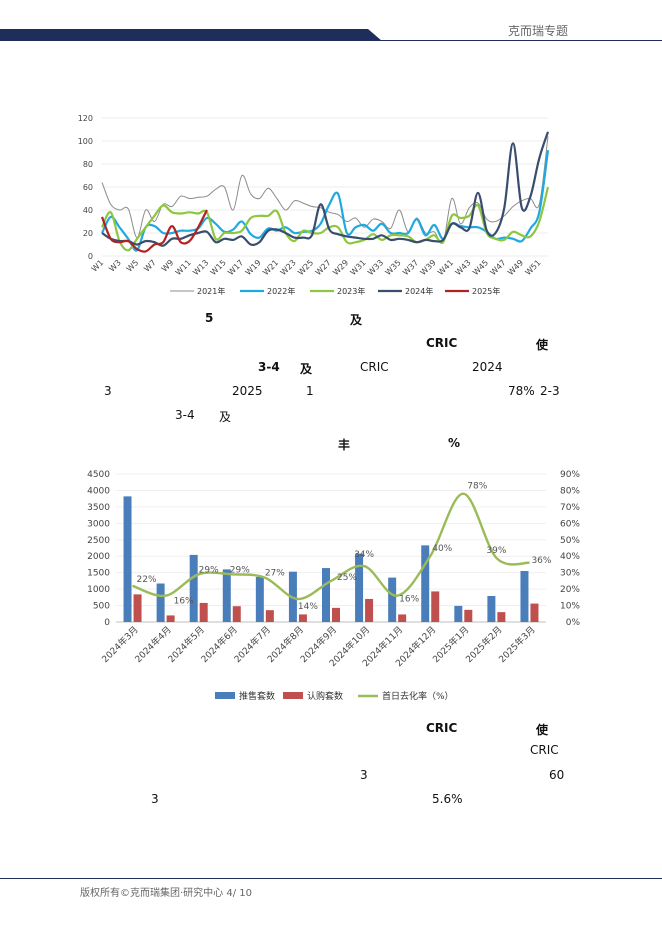  Describe the element at coordinates (98, 574) in the screenshot. I see `chart2-y-left-tick: 1500` at that location.